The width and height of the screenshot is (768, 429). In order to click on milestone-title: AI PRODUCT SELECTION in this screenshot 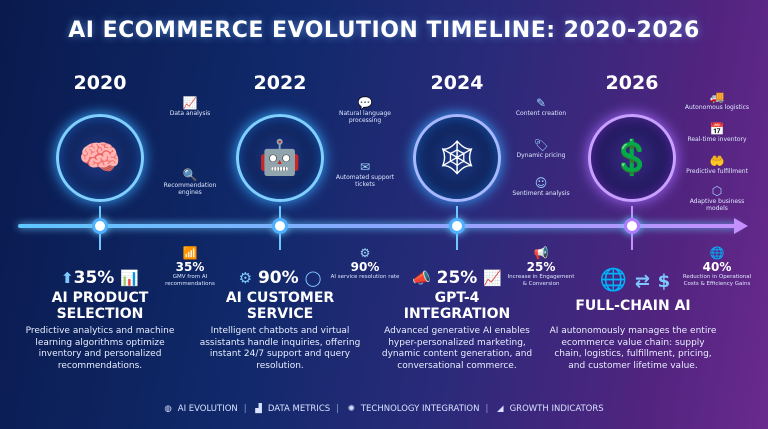, I will do `click(100, 306)`.